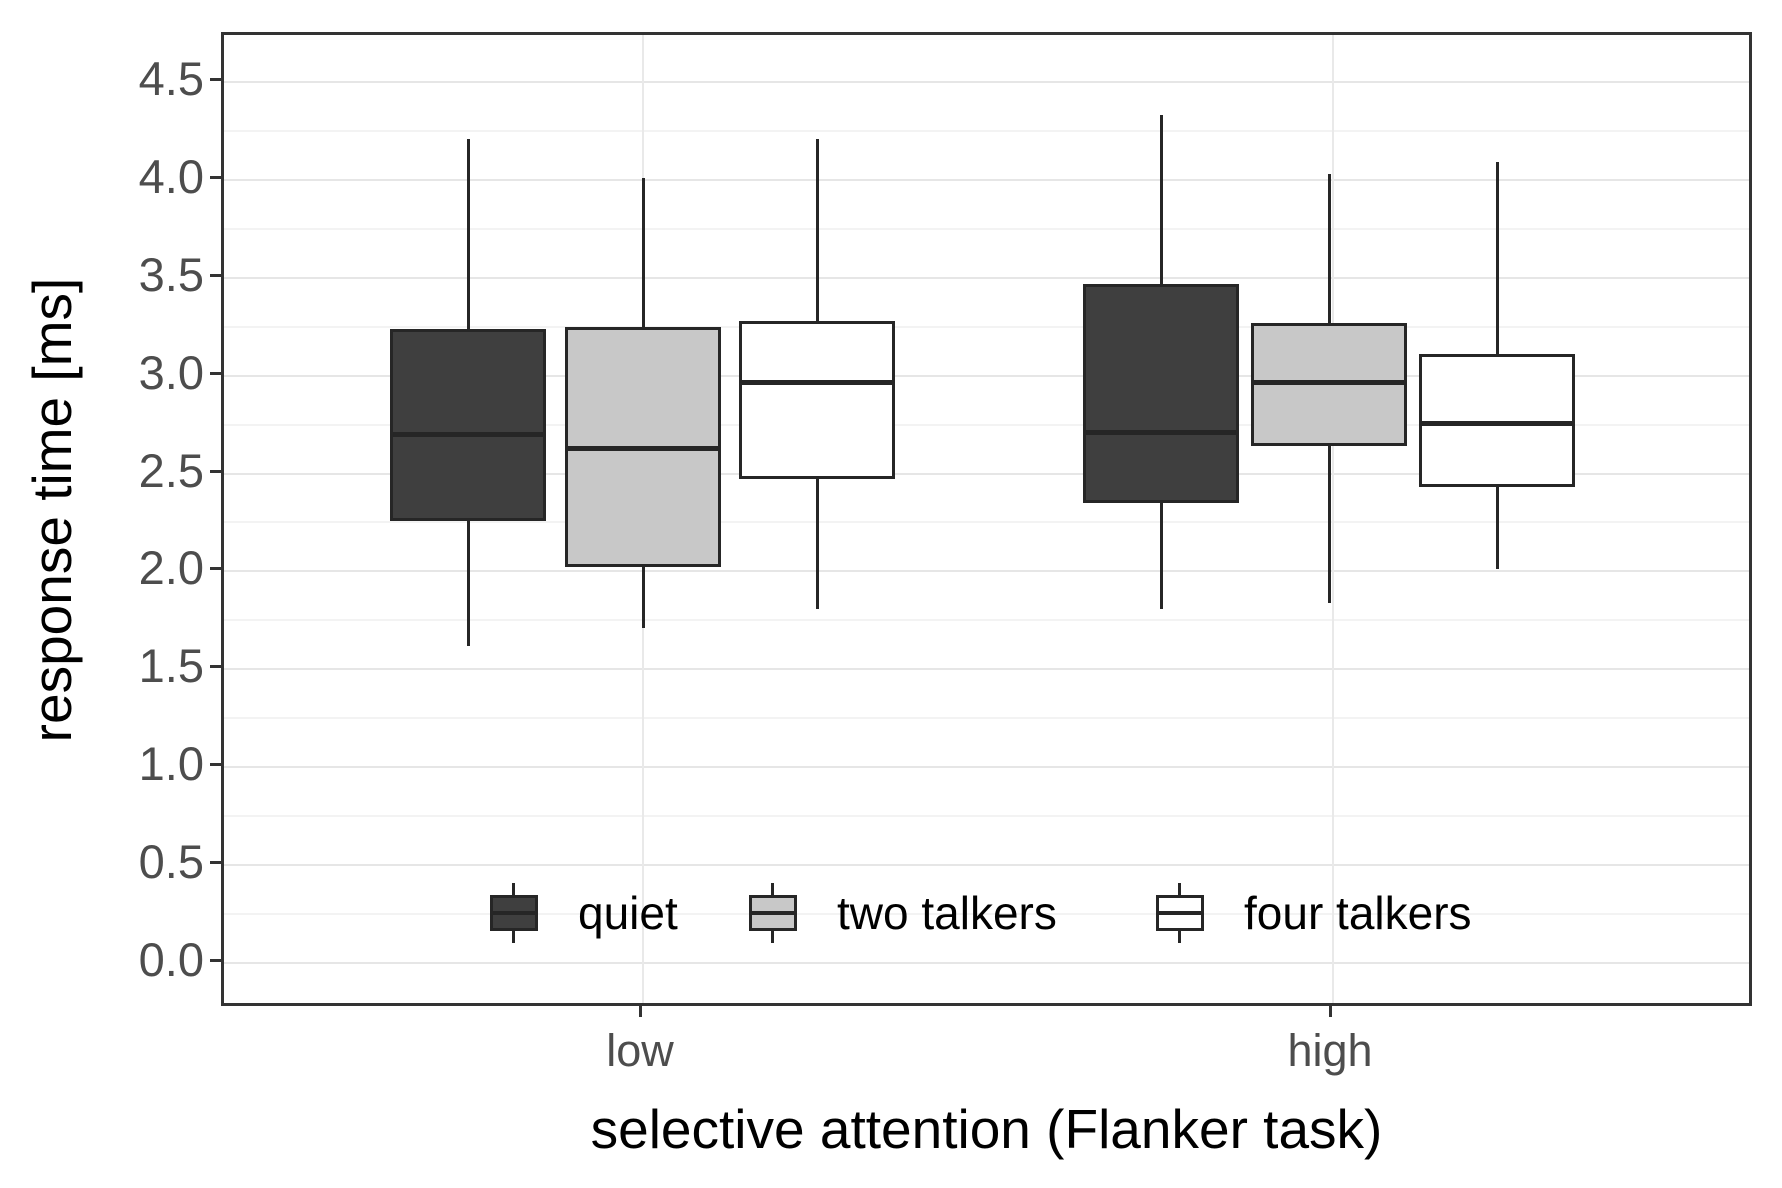  Describe the element at coordinates (643, 597) in the screenshot. I see `lower-whisker-two-talkers-low` at that location.